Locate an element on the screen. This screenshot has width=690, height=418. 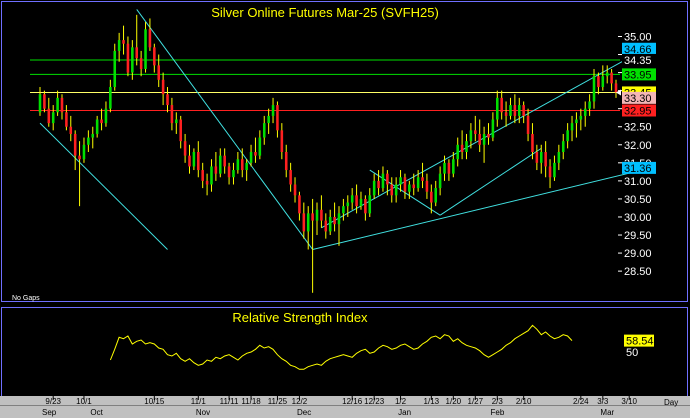
date-tick-label: 11/11 is located at coordinates (229, 401).